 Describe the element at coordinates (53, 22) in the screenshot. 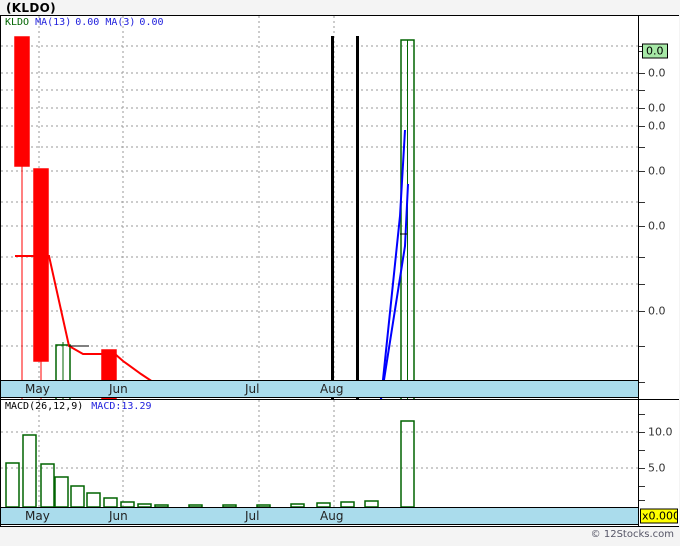

I see `legend-ma-long-label: MA(13)` at that location.